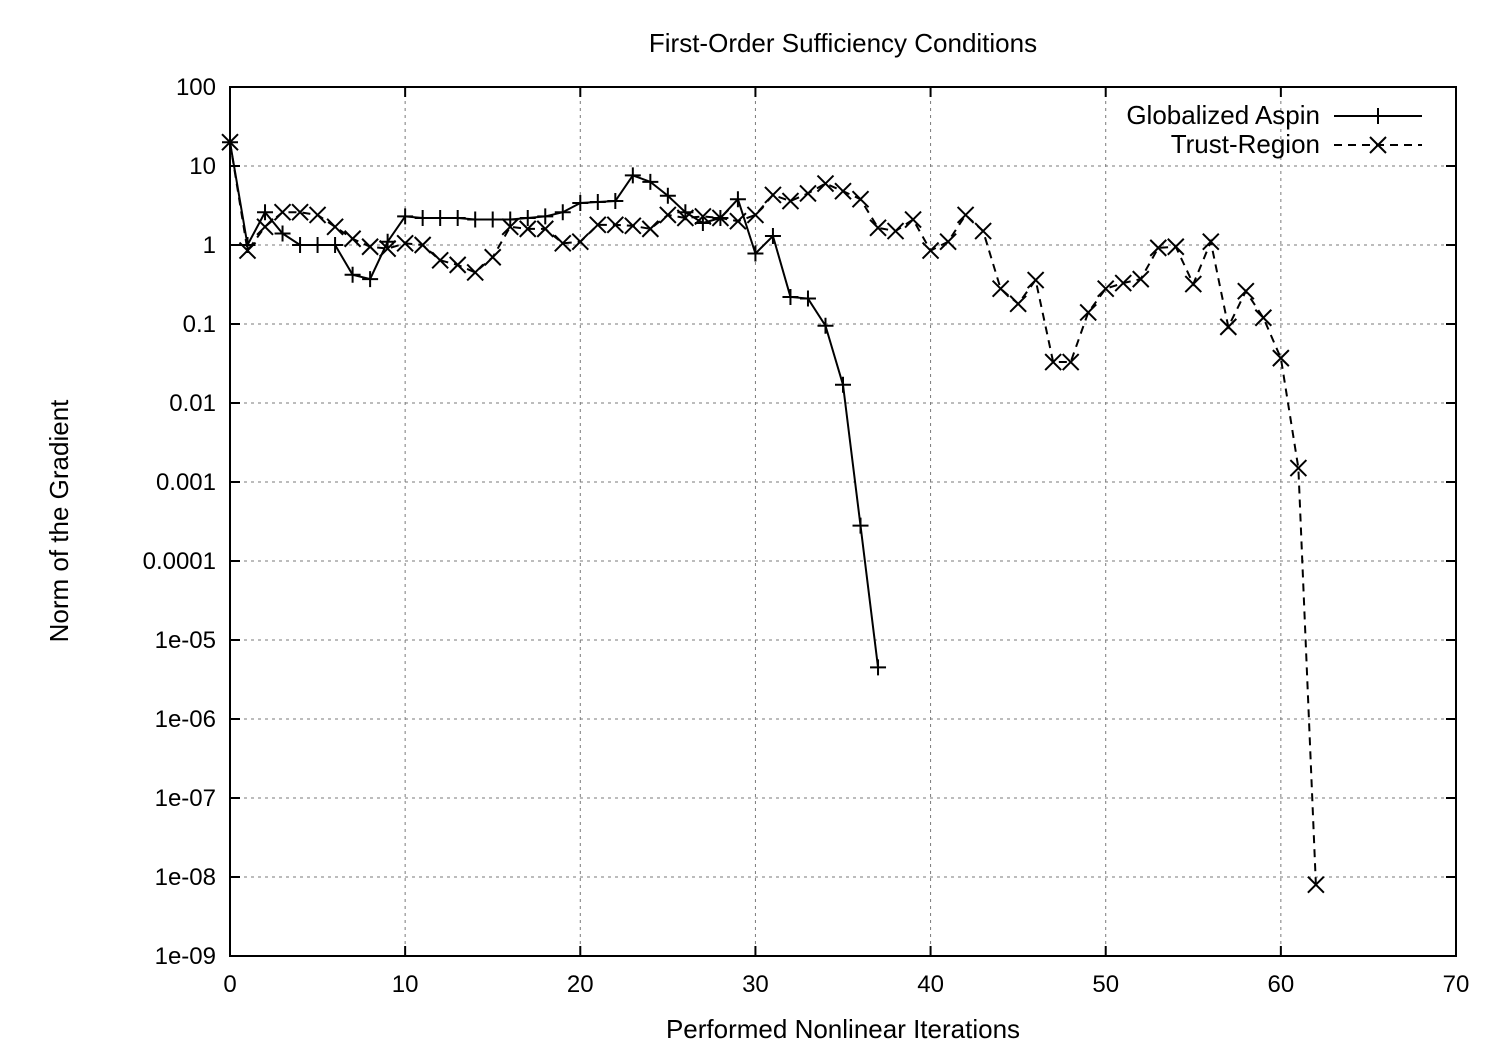 The width and height of the screenshot is (1500, 1050). Describe the element at coordinates (199, 324) in the screenshot. I see `y-tick-label: 0.1` at that location.